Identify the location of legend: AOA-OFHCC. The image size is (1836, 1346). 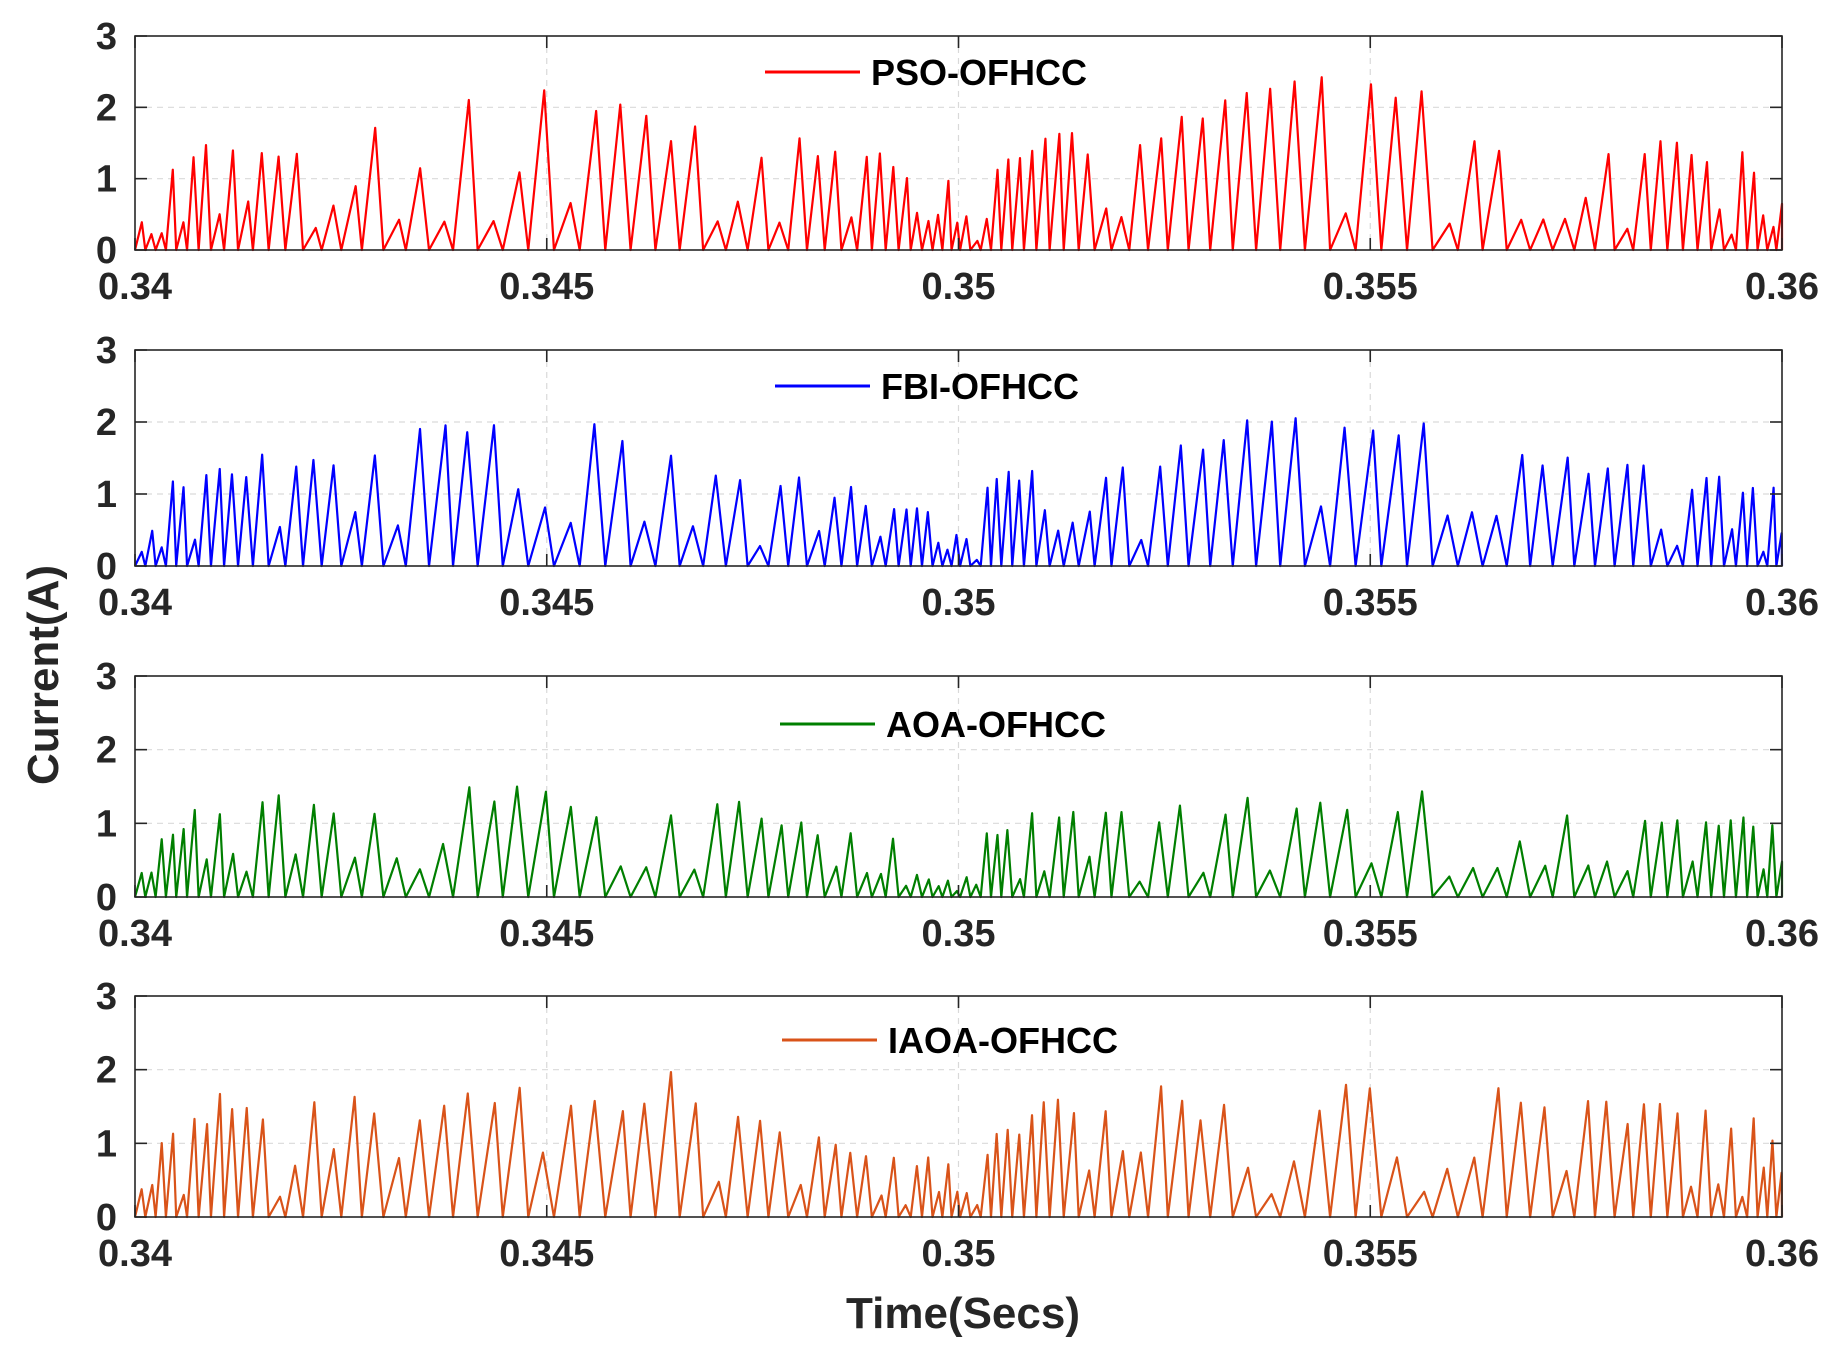
(943, 724).